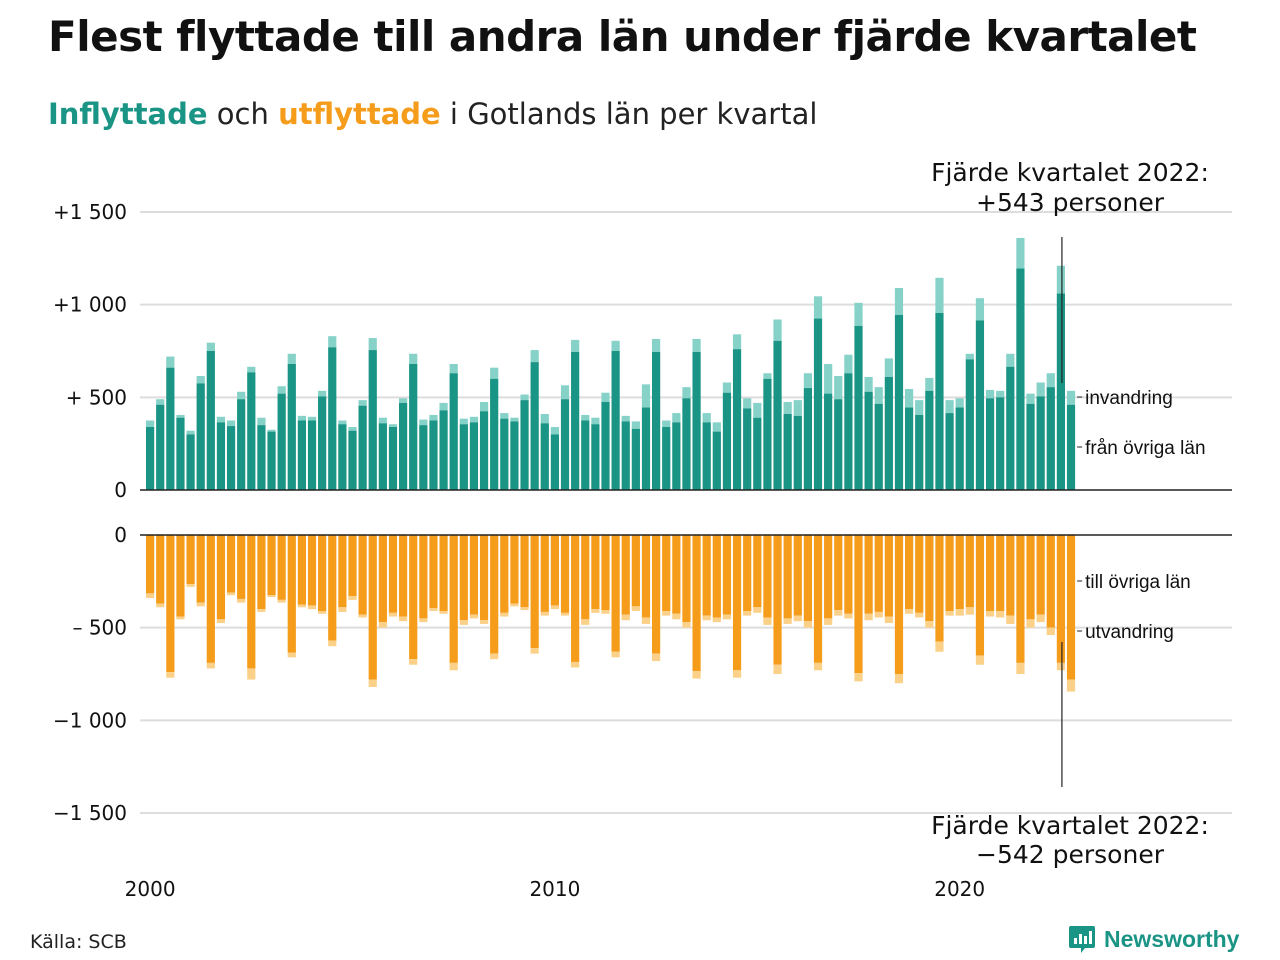 The width and height of the screenshot is (1280, 960). What do you see at coordinates (96, 397) in the screenshot?
I see `y-tick-label: + 500` at bounding box center [96, 397].